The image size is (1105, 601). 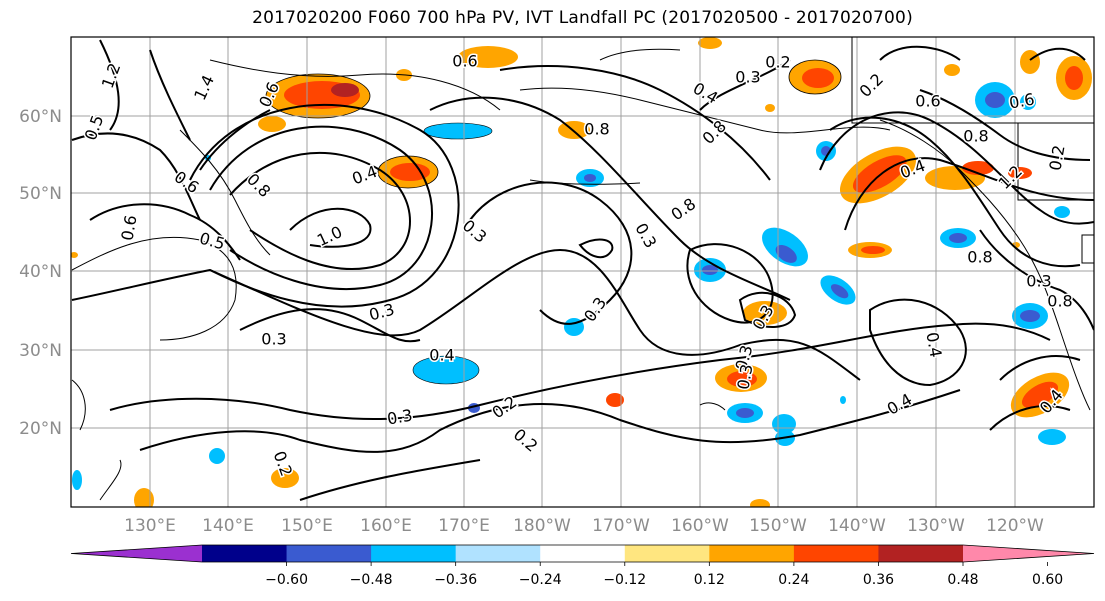 I want to click on lat-tick-label: 40°N, so click(x=40, y=272).